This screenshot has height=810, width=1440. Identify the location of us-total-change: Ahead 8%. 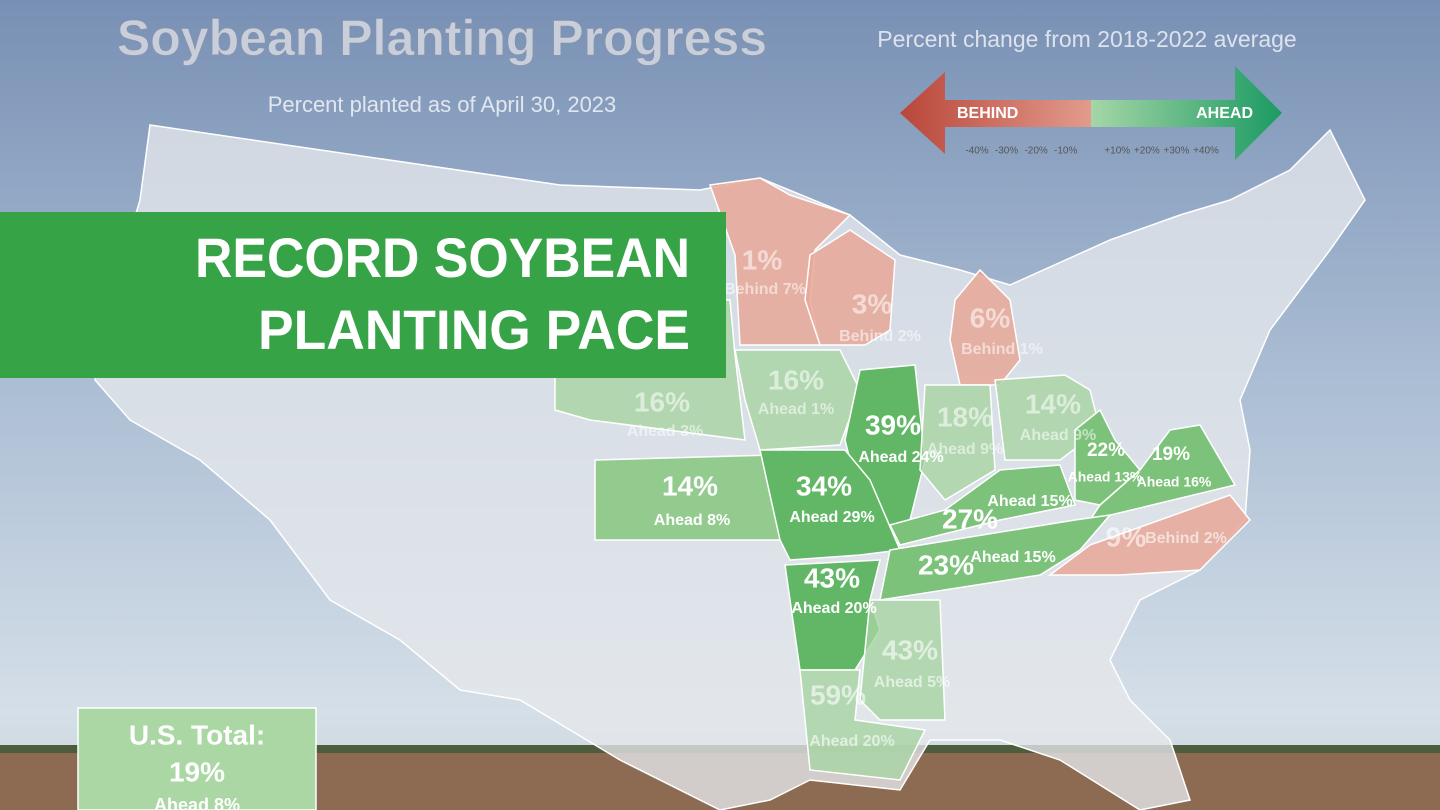
(197, 802).